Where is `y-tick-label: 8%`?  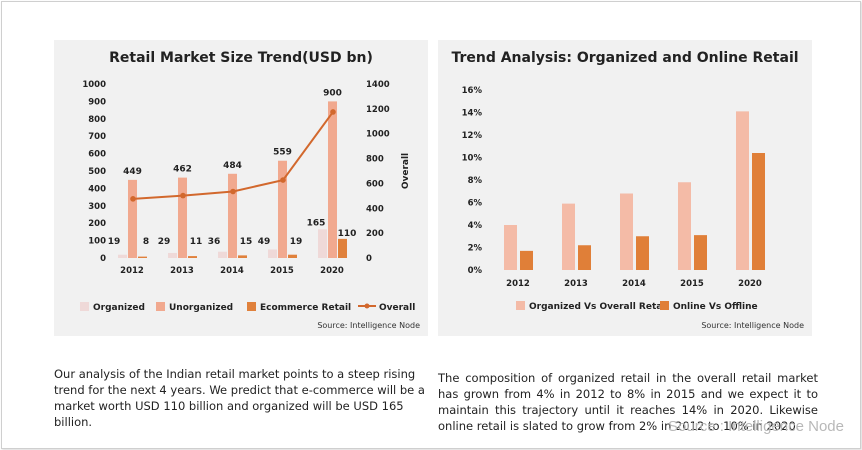
y-tick-label: 8% is located at coordinates (475, 181).